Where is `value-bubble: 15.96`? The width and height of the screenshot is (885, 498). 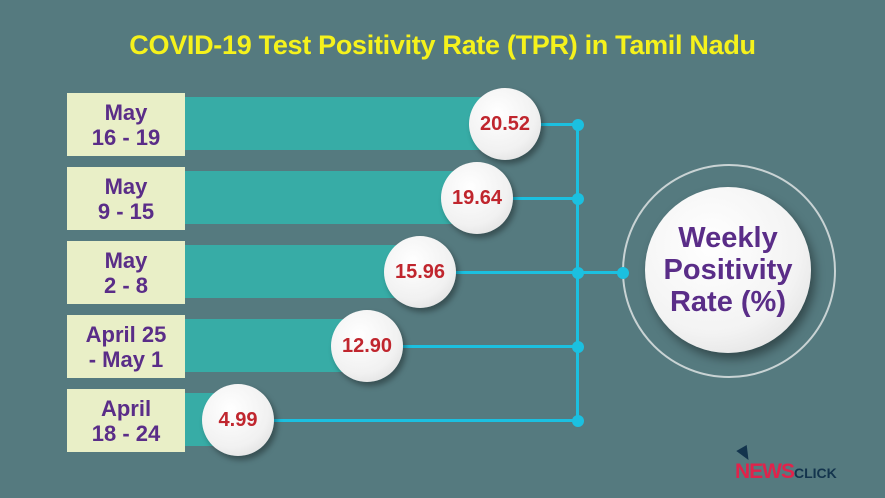
value-bubble: 15.96 is located at coordinates (420, 272).